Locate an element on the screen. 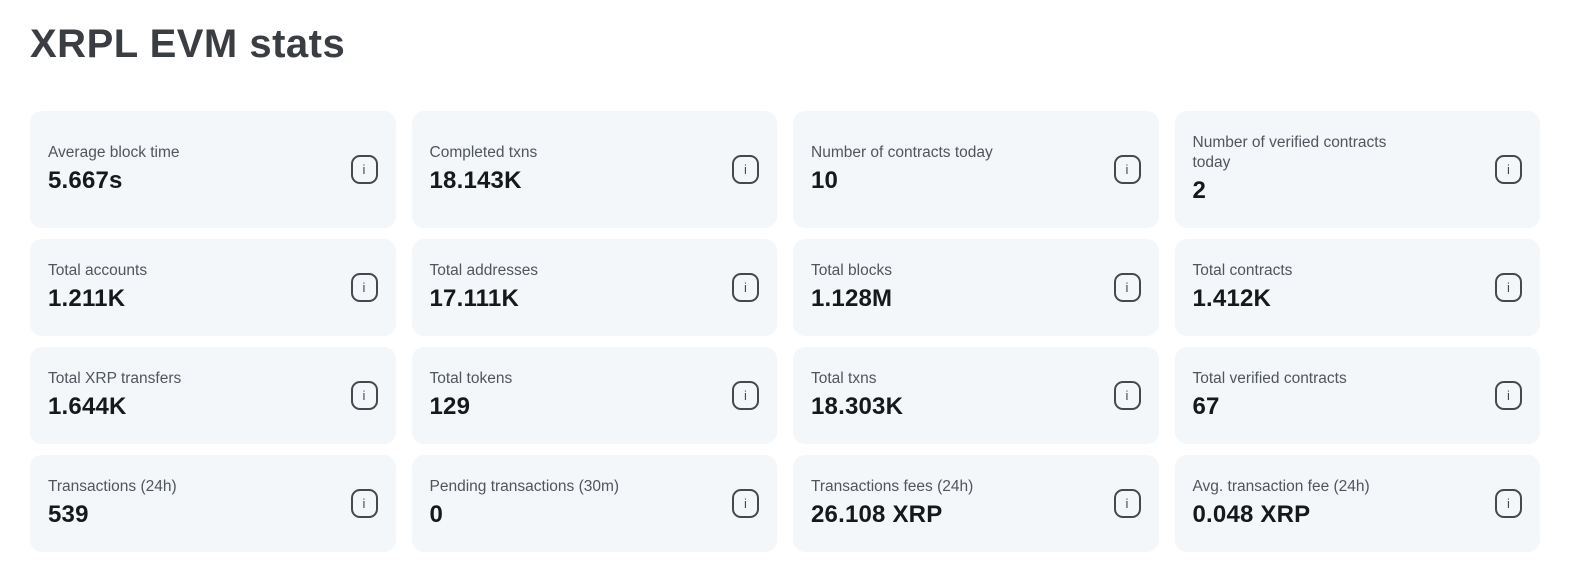 This screenshot has width=1570, height=568. stat-text: Transactions (24h) 539 is located at coordinates (199, 503).